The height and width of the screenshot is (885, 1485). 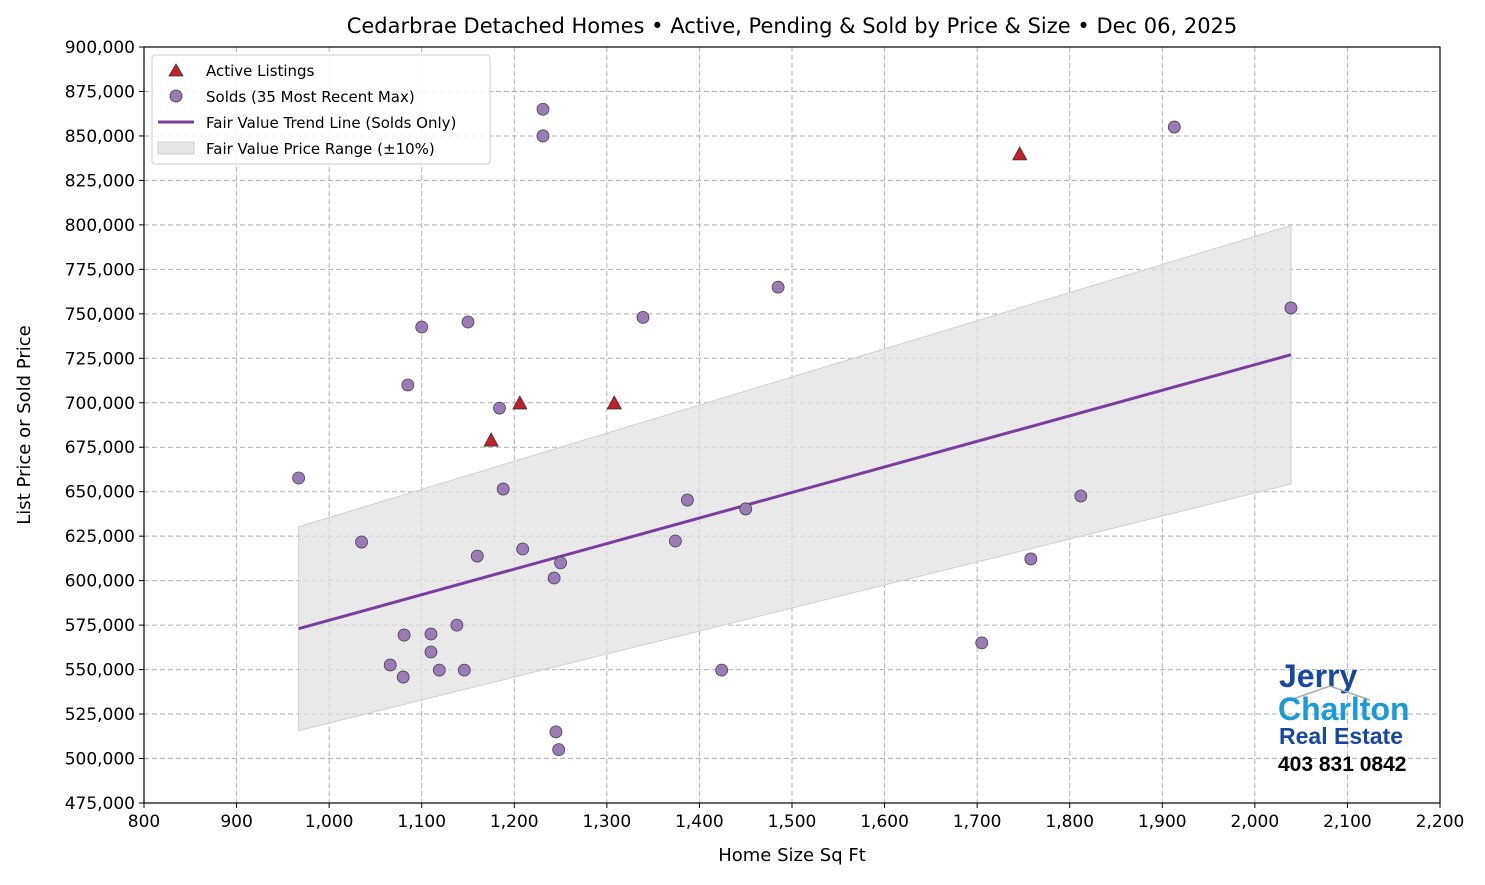 I want to click on y-tick-label: 550,000, so click(x=100, y=671).